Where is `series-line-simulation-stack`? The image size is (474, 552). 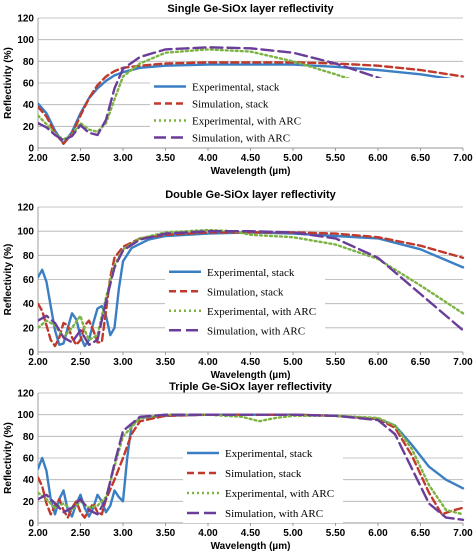 series-line-simulation-stack is located at coordinates (251, 103).